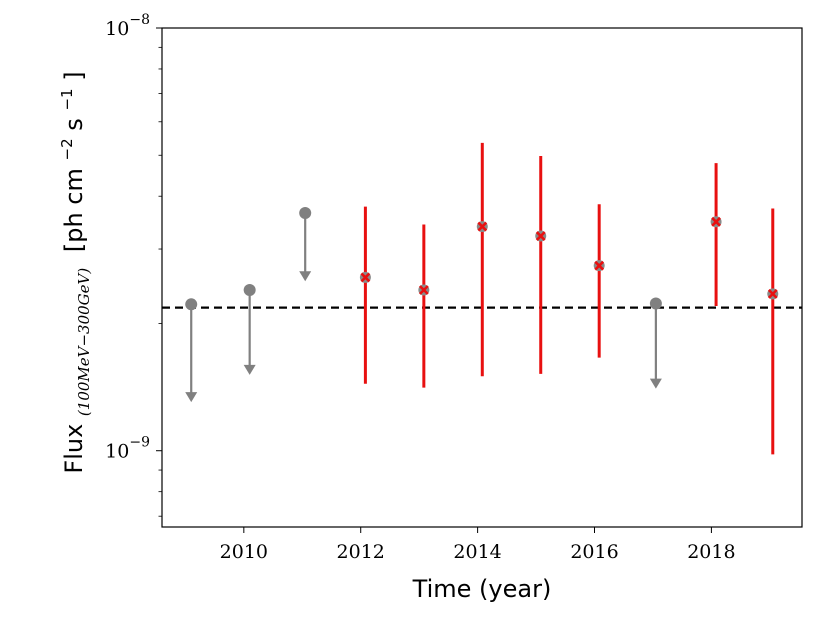  What do you see at coordinates (72, 272) in the screenshot?
I see `y-axis-label: Flux (100MeV−300GeV) [ph cm −2 s −1 ]` at bounding box center [72, 272].